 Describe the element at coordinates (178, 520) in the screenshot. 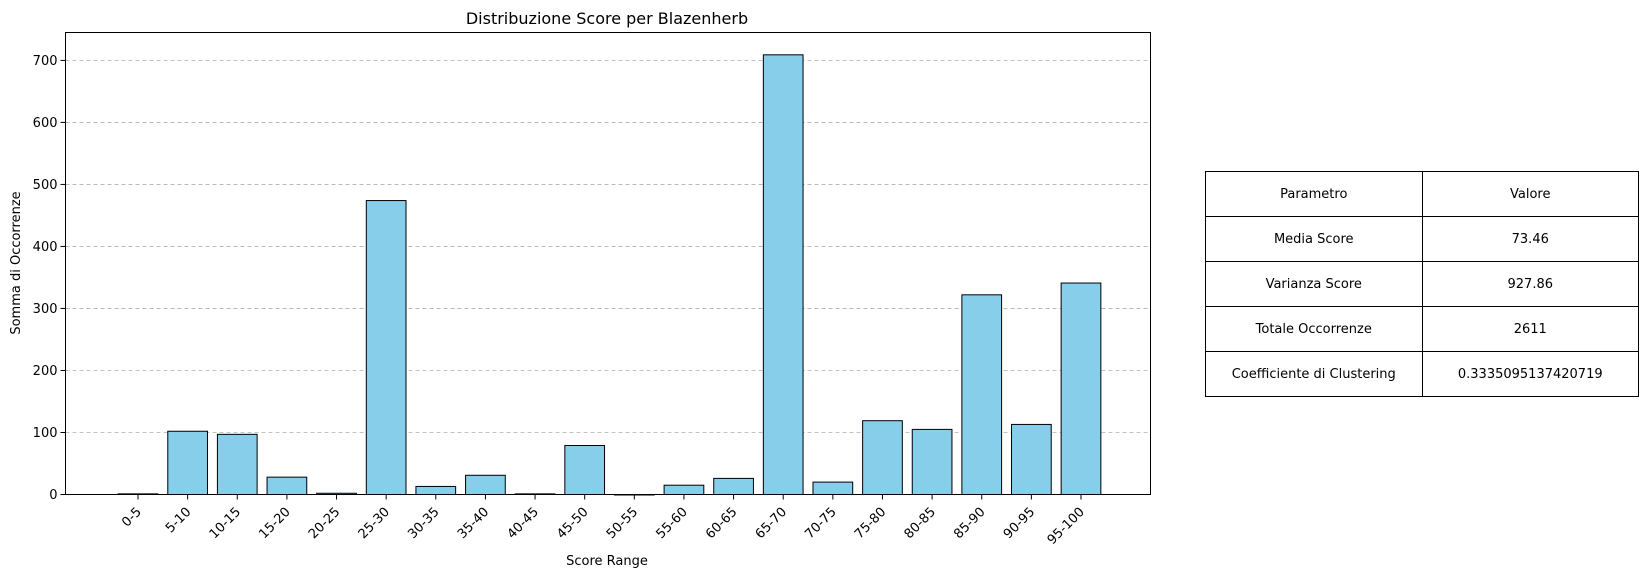

I see `x-tick-label: 5-10` at that location.